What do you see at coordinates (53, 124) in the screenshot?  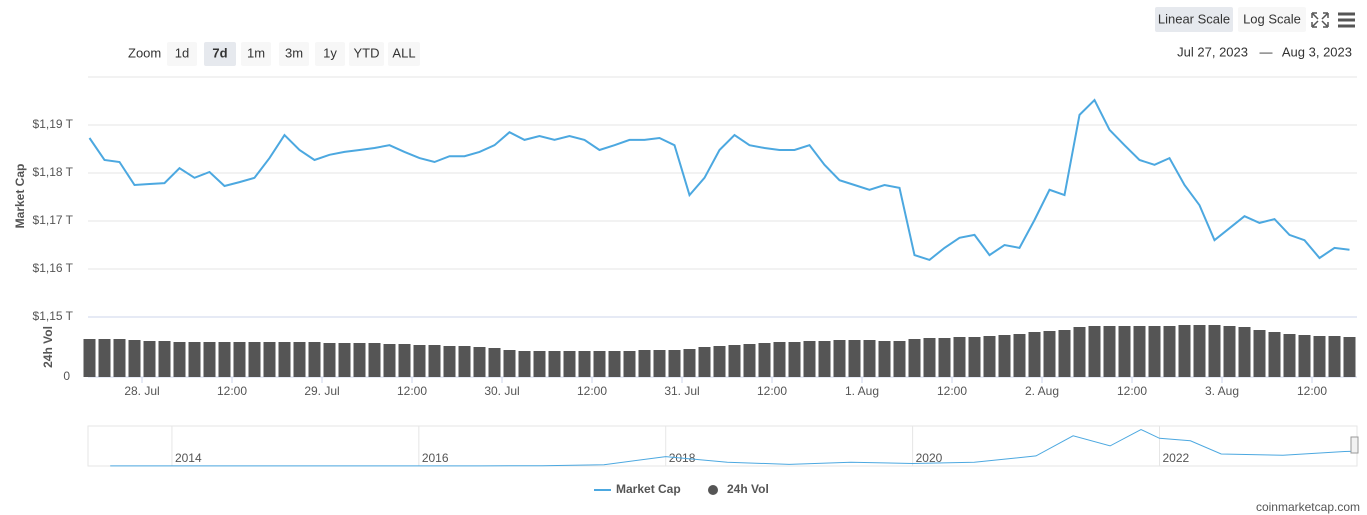 I see `y-tick-label: $1,19 T` at bounding box center [53, 124].